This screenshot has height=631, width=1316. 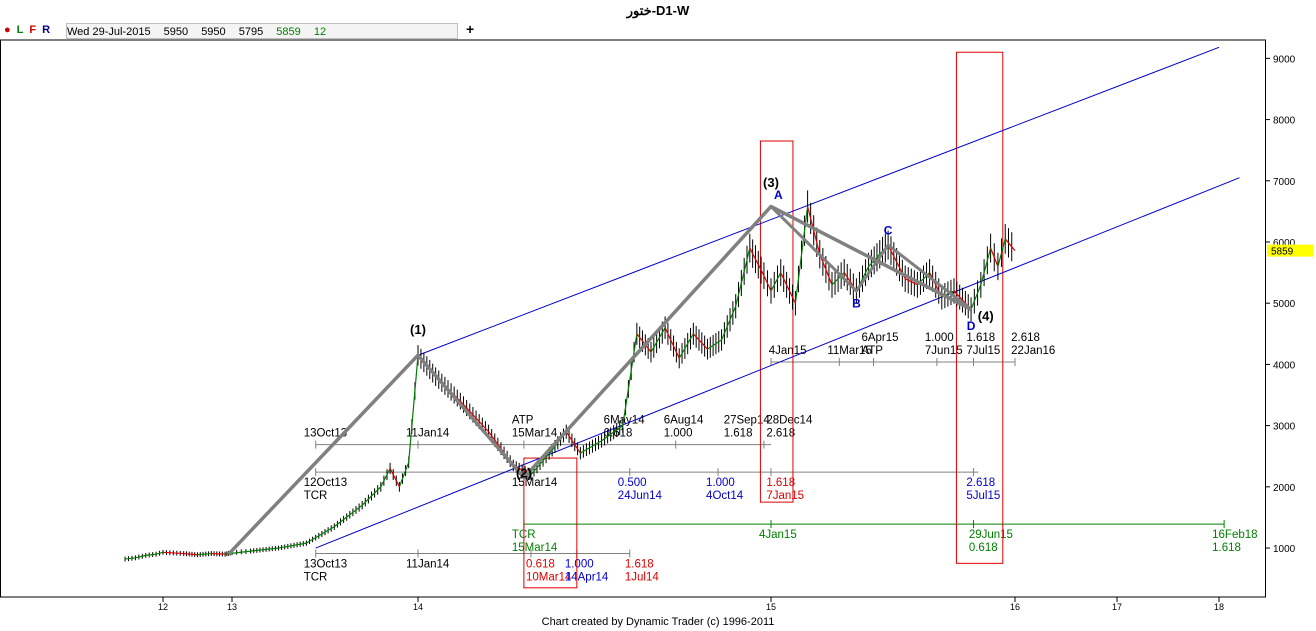 I want to click on info-low: 5795, so click(x=251, y=32).